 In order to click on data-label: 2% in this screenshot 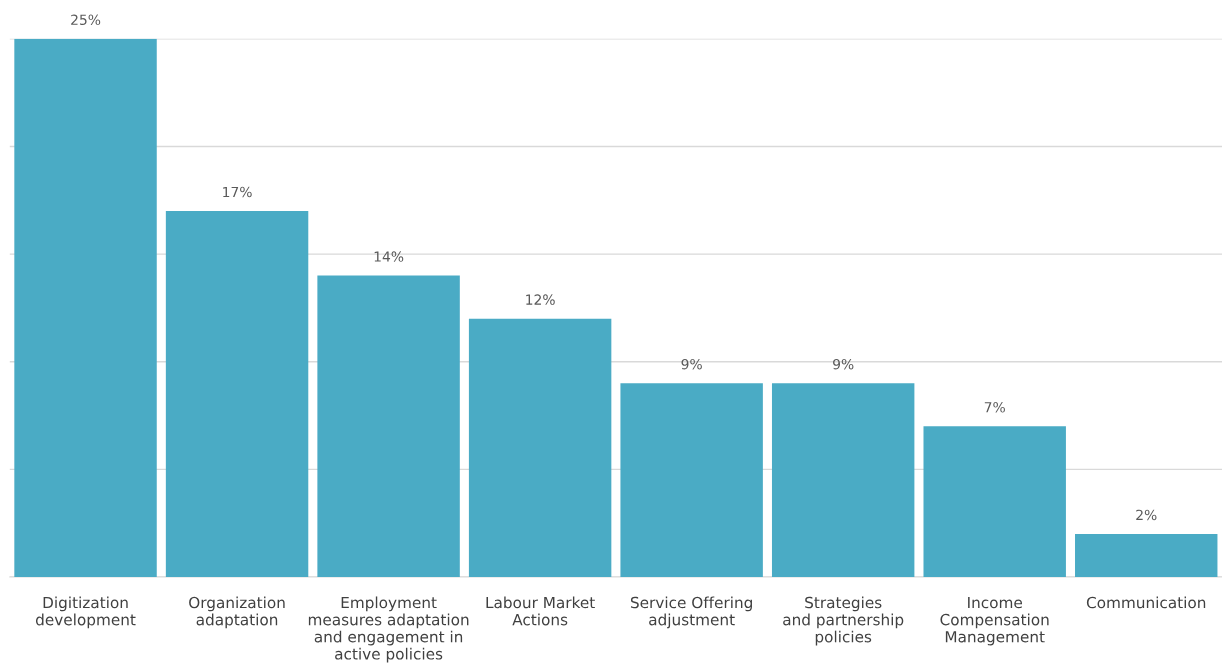, I will do `click(1146, 515)`.